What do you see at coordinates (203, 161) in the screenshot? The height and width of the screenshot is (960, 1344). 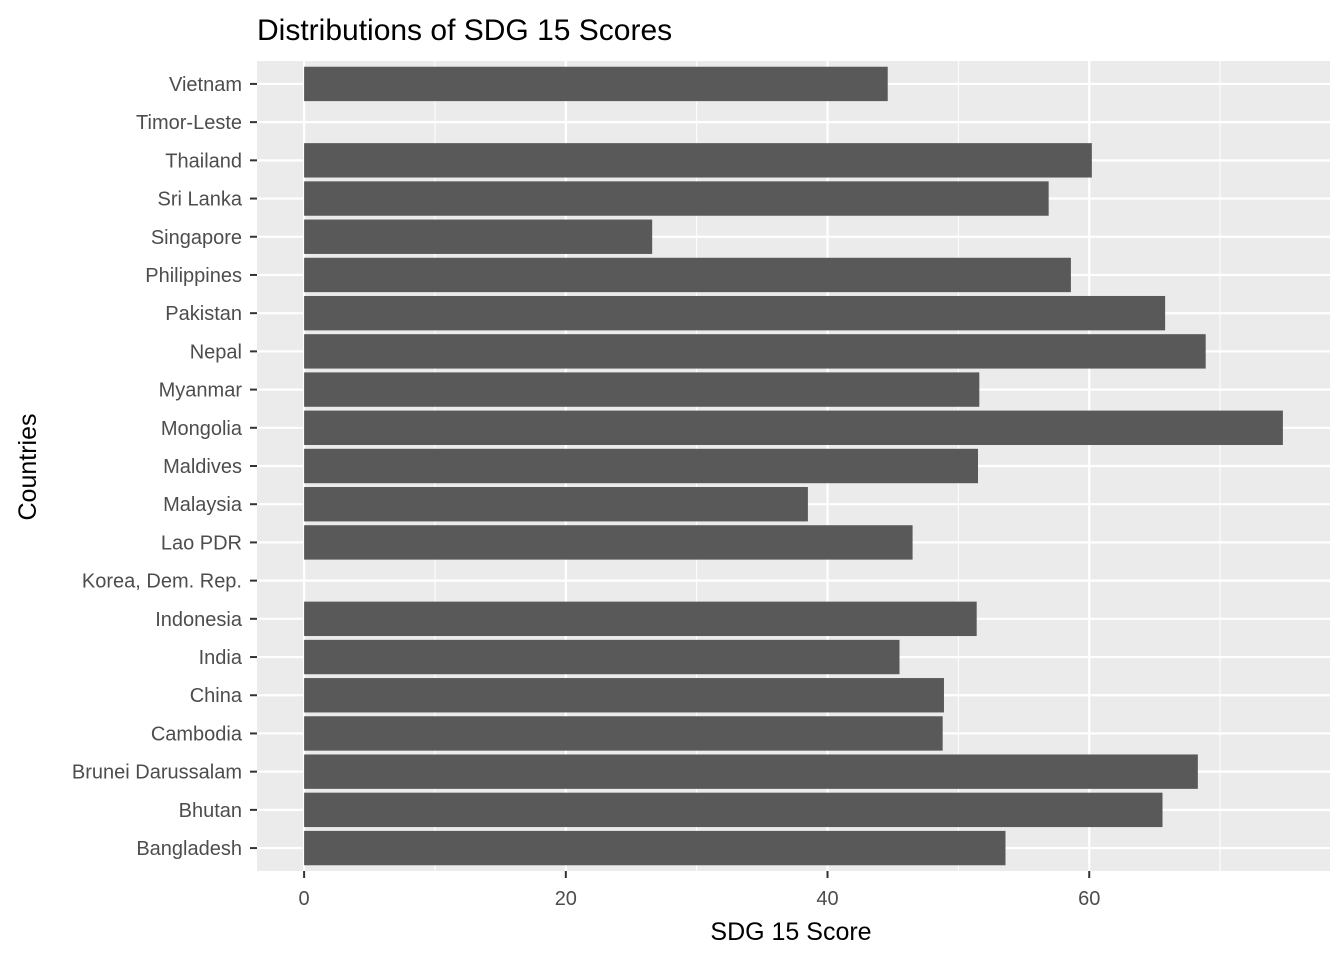 I see `y-tick-label: Thailand` at bounding box center [203, 161].